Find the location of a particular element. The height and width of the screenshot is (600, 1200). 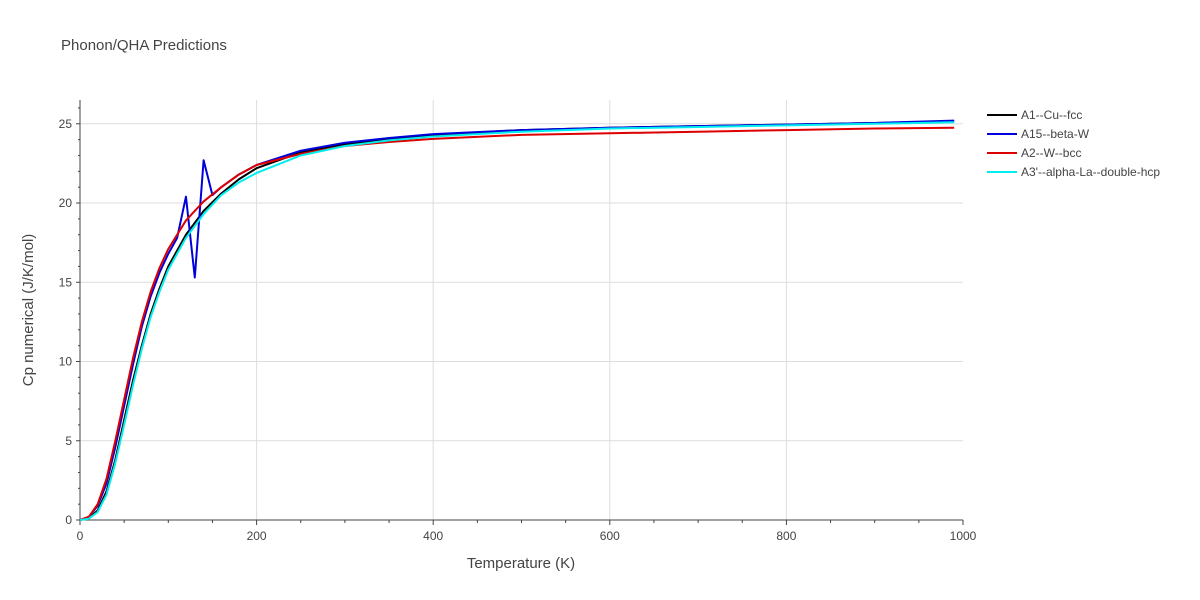

y-axis-title: Cp numerical (J/K/mol) is located at coordinates (28, 310).